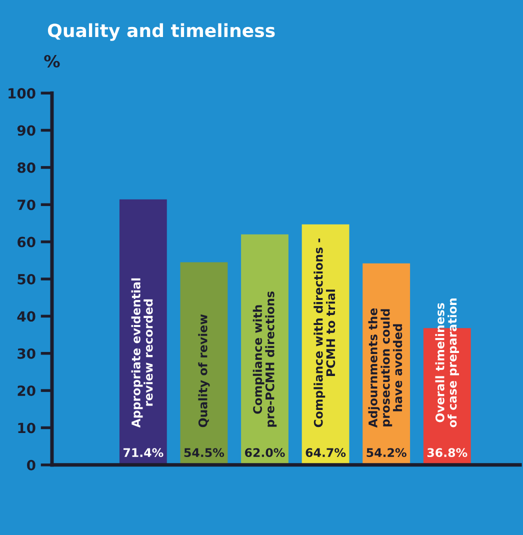 Image resolution: width=523 pixels, height=535 pixels. What do you see at coordinates (385, 368) in the screenshot?
I see `x-tick-label: Adjournments the prosecution could have avoided` at bounding box center [385, 368].